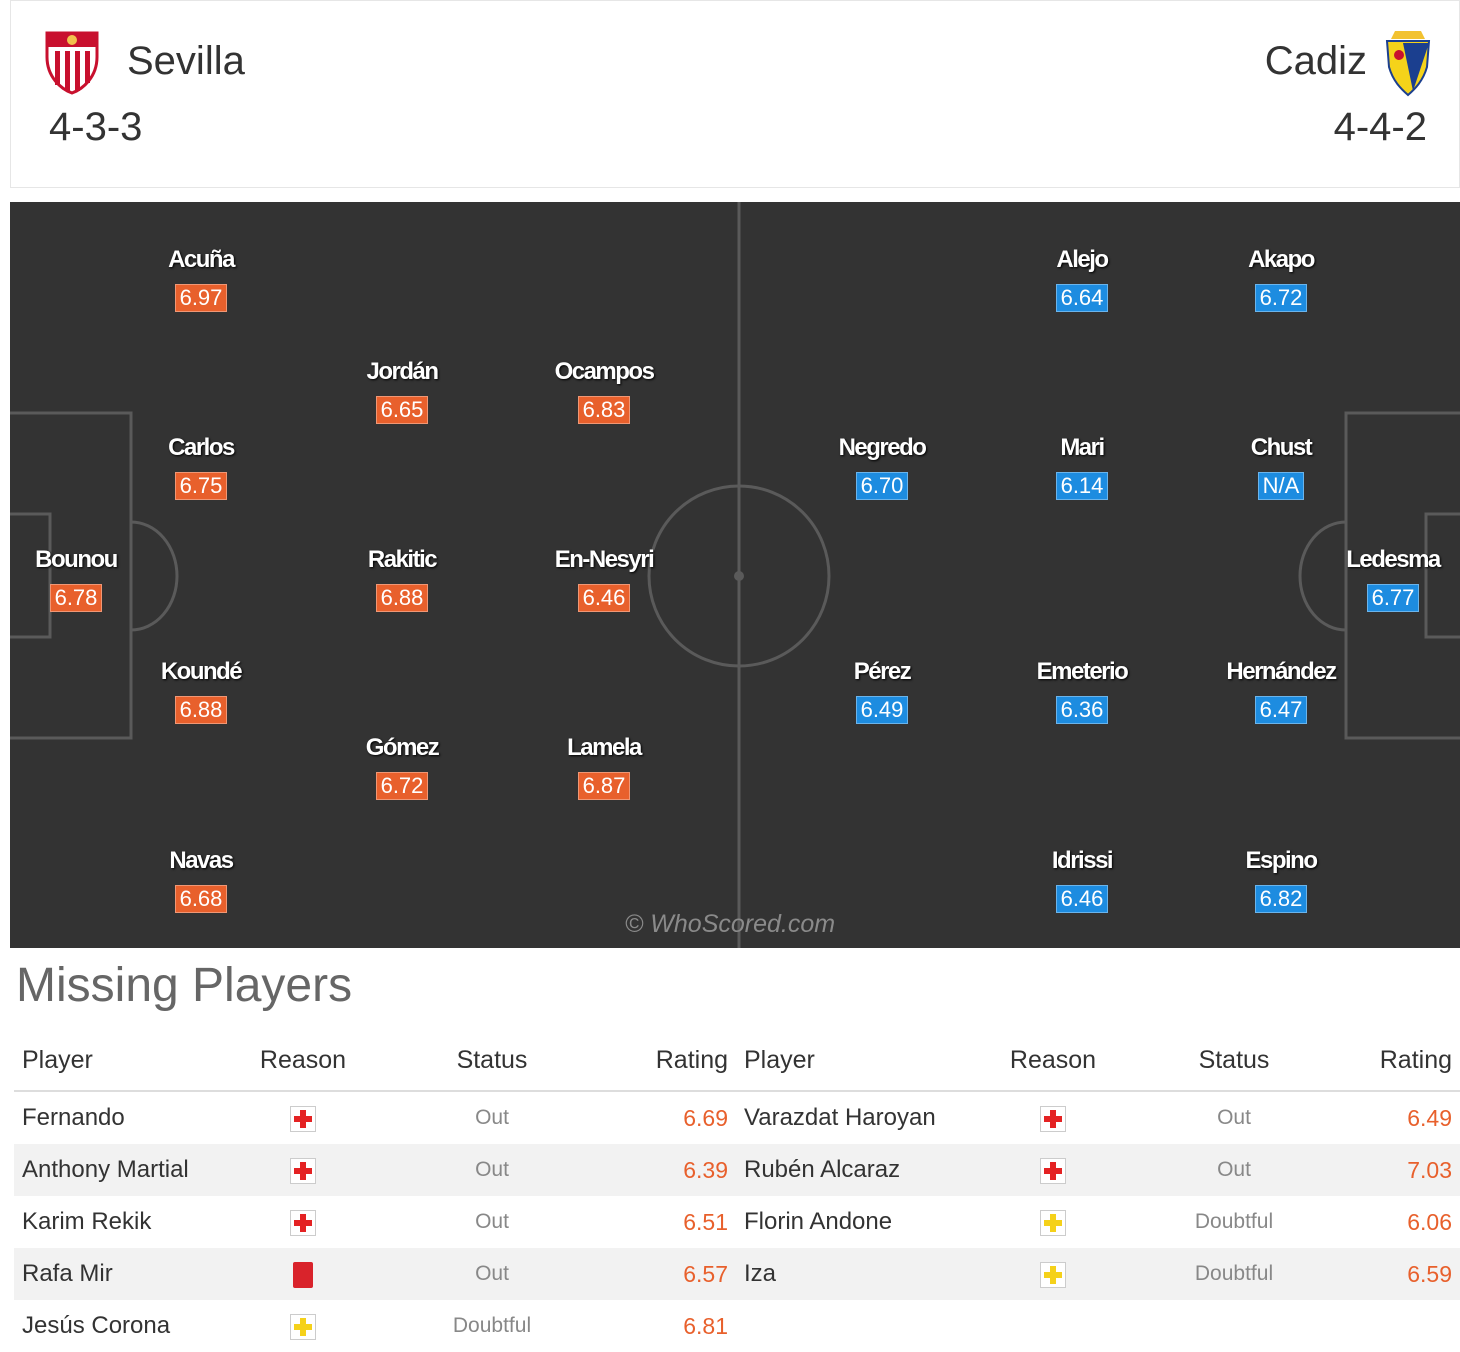 The image size is (1460, 1352). What do you see at coordinates (83, 579) in the screenshot?
I see `home-player: Bounou 6.78` at bounding box center [83, 579].